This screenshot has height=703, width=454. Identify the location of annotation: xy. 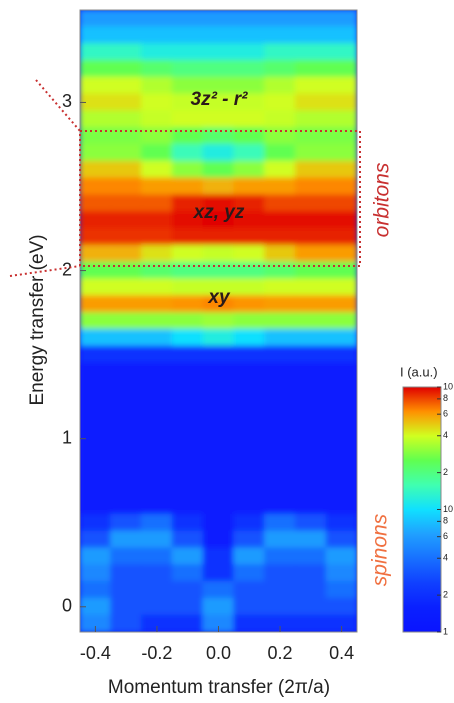
(219, 297).